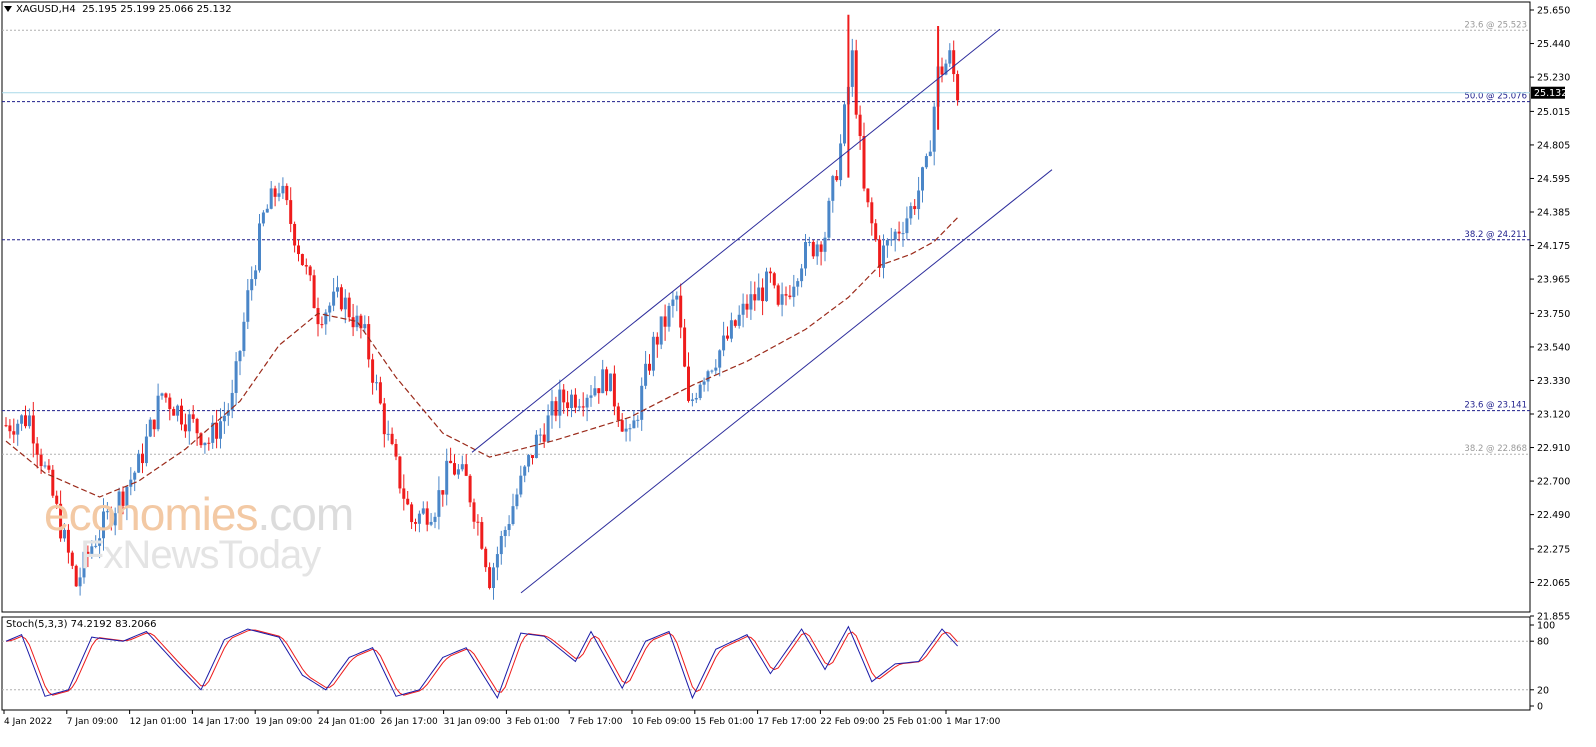 This screenshot has width=1596, height=747. What do you see at coordinates (766, 663) in the screenshot?
I see `stochastic-plot-frame` at bounding box center [766, 663].